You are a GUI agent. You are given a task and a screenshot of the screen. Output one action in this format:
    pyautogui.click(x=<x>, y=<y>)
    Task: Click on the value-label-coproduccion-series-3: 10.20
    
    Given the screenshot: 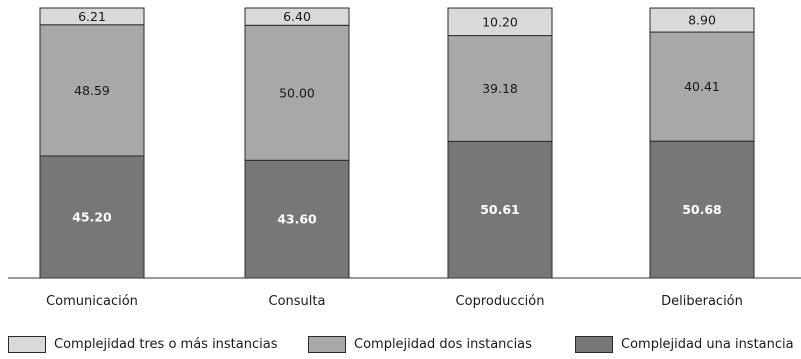 What is the action you would take?
    pyautogui.click(x=500, y=21)
    